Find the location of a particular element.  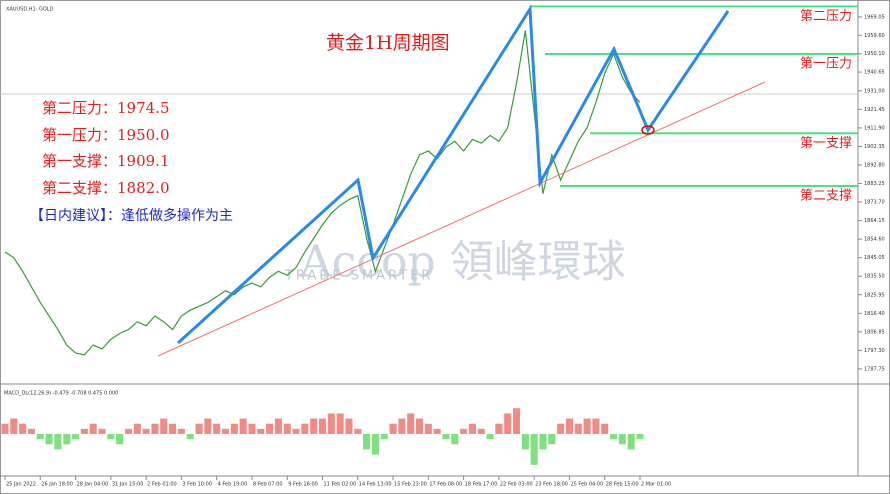

y-tick-label: 1816.40 is located at coordinates (874, 314).